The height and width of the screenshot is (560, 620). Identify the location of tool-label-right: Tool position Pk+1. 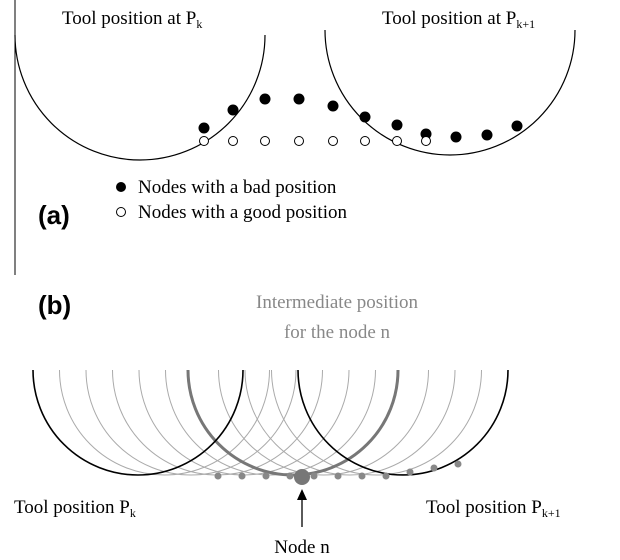
(493, 508).